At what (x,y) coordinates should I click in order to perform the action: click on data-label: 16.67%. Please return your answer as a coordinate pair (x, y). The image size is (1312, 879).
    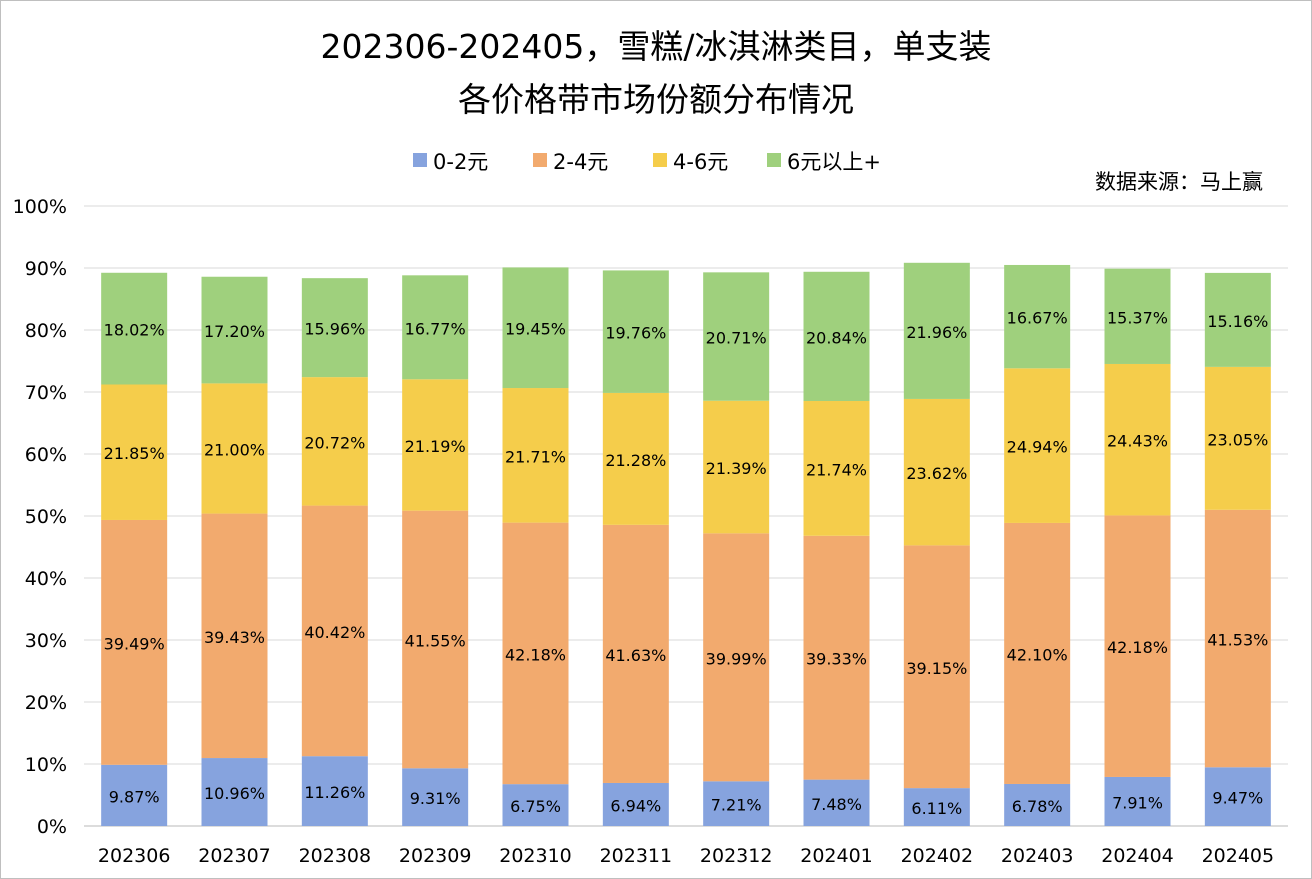
    Looking at the image, I should click on (1037, 318).